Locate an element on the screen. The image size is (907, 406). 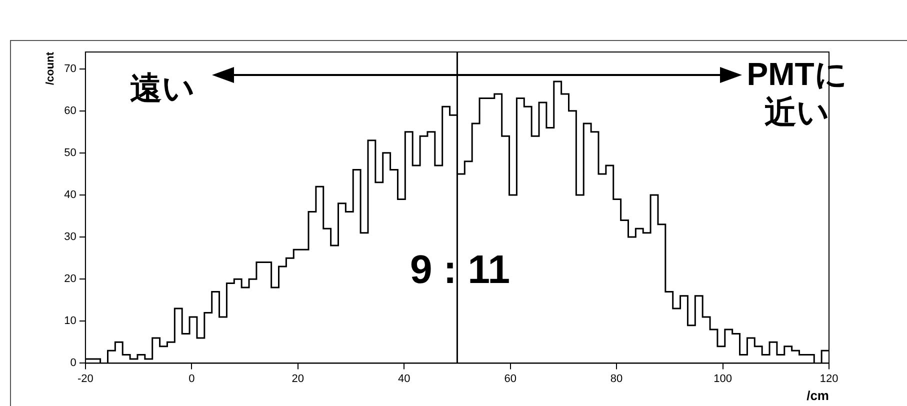
y-tick-label: 60 is located at coordinates (70, 110).